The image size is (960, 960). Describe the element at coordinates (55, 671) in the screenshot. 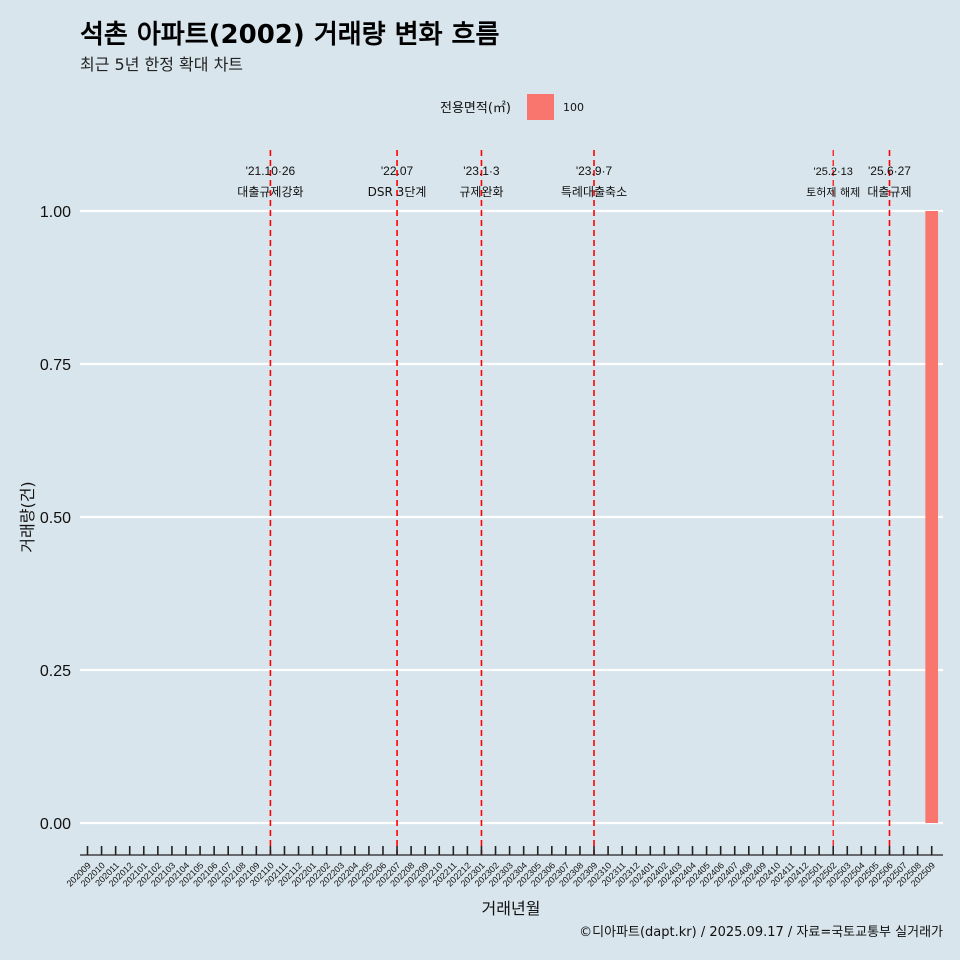

I see `y-tick-label: 0.25` at that location.